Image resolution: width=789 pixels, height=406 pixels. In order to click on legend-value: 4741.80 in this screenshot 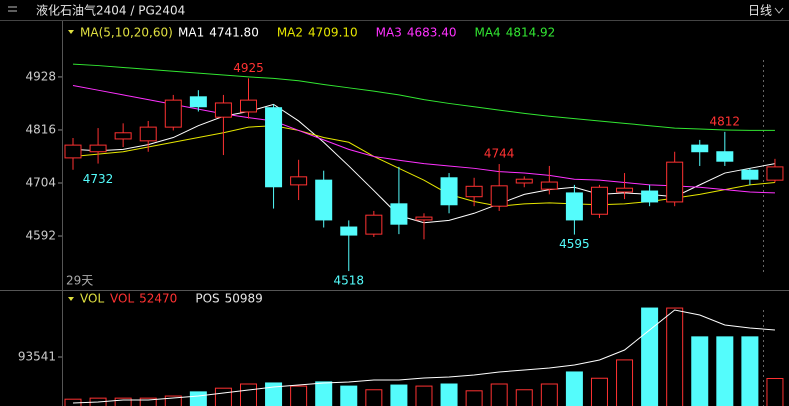, I will do `click(234, 33)`.